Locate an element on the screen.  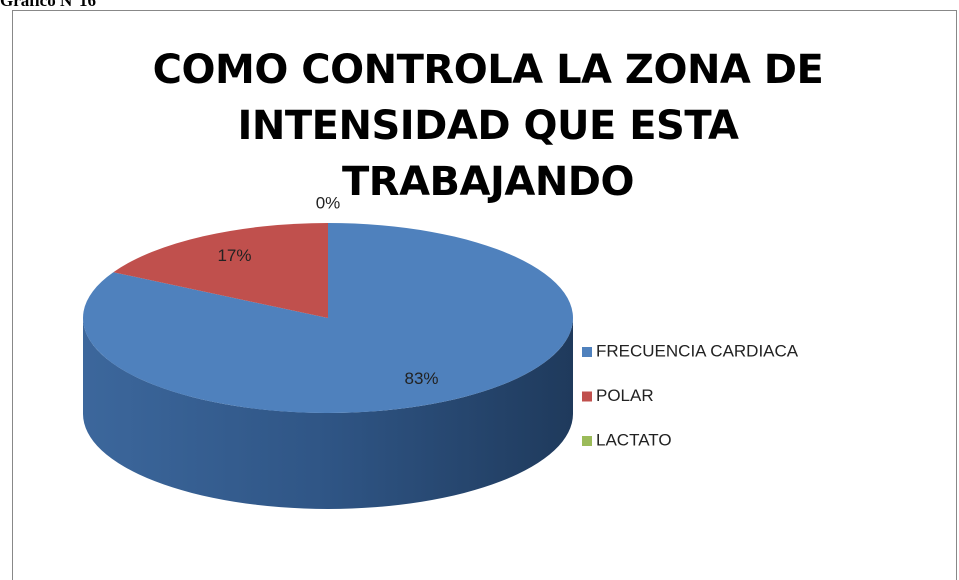
data-label: 83% is located at coordinates (422, 378).